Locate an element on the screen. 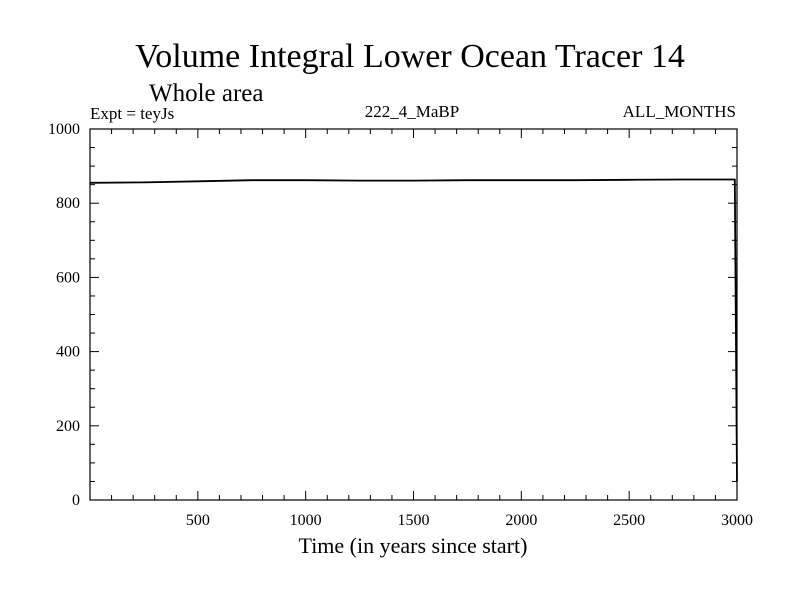 The width and height of the screenshot is (800, 600). experiment-label: Expt = teyJs is located at coordinates (132, 113).